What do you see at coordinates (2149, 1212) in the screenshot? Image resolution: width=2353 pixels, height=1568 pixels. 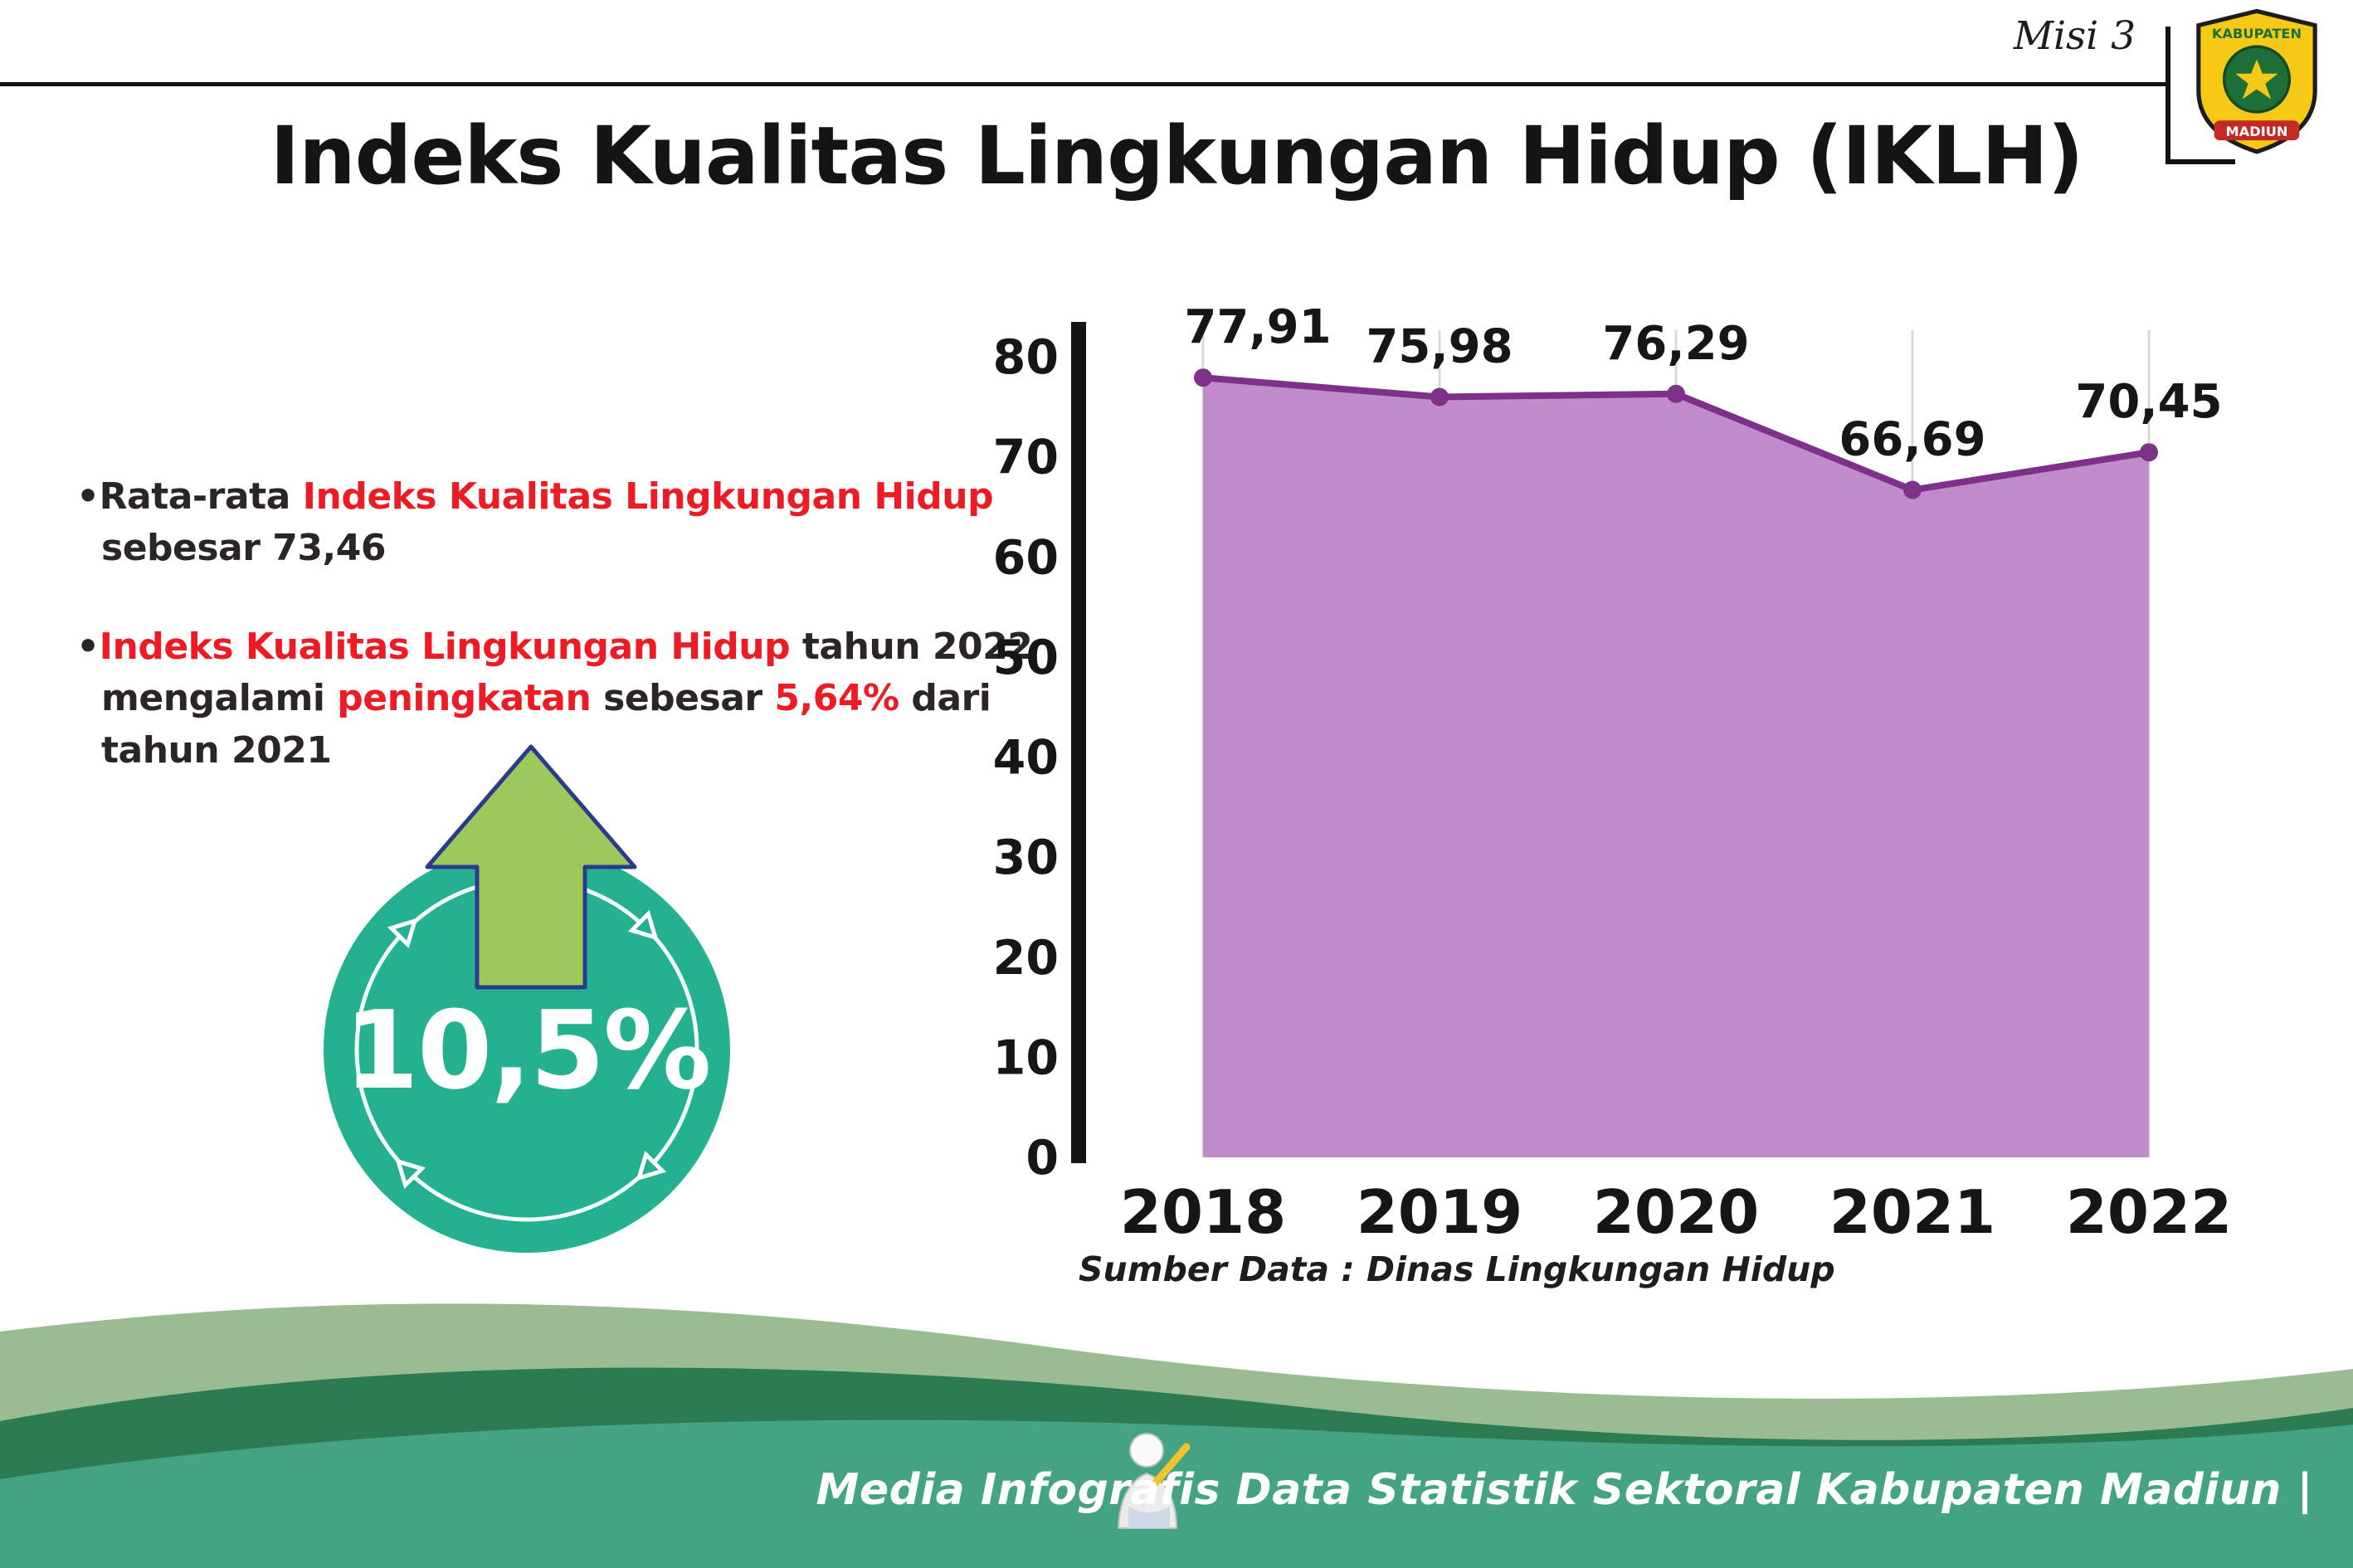 I see `x-tick-label: 2022` at bounding box center [2149, 1212].